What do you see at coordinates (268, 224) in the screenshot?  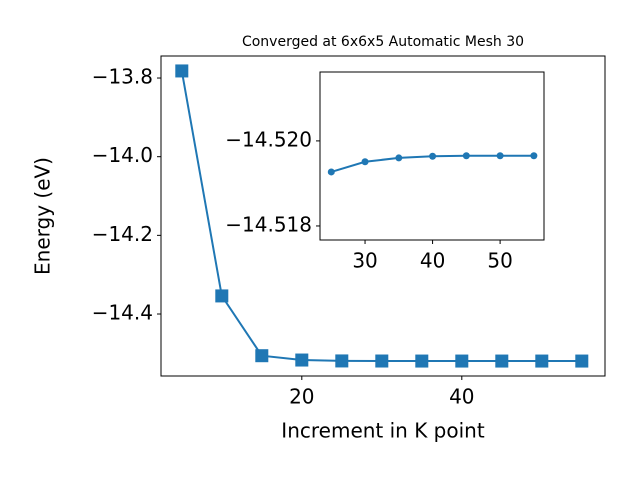 I see `y-tick-label: −14.518` at bounding box center [268, 224].